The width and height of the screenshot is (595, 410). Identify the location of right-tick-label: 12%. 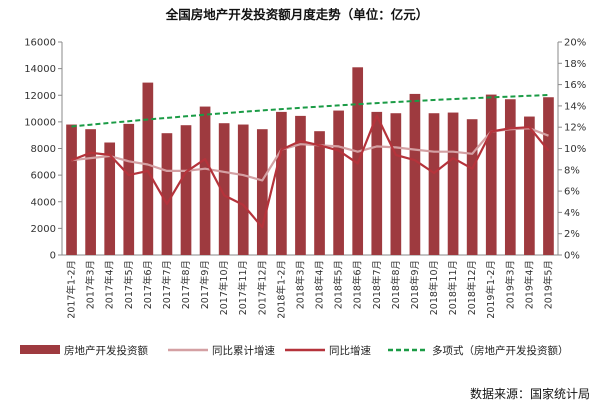
(575, 128).